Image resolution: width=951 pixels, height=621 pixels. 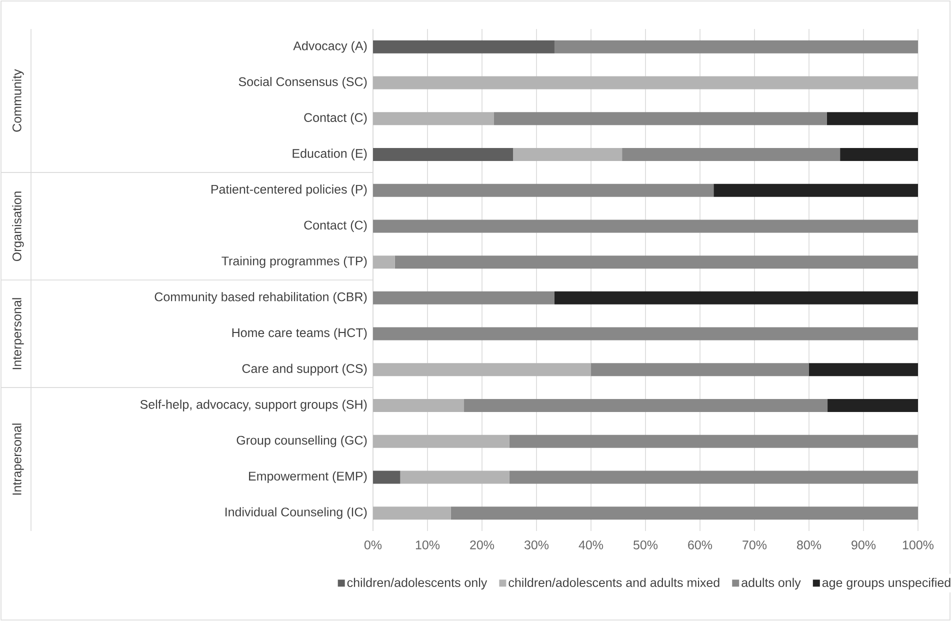 What do you see at coordinates (771, 584) in the screenshot?
I see `legend-label: adults only` at bounding box center [771, 584].